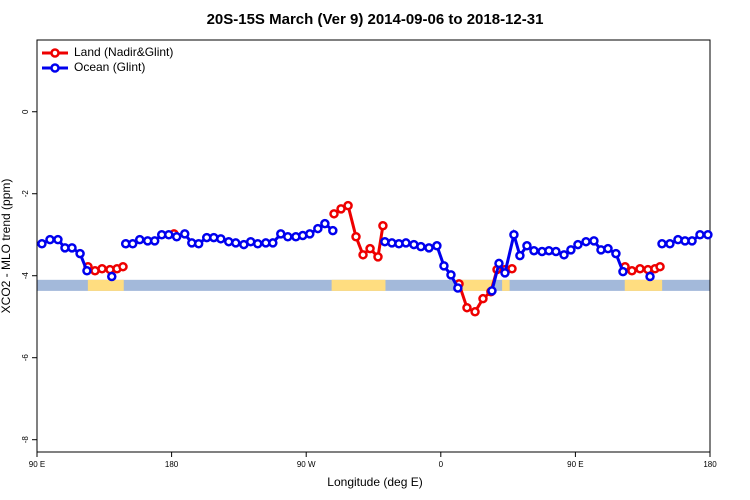  What do you see at coordinates (123, 52) in the screenshot?
I see `legend-label: Land (Nadir&Glint)` at bounding box center [123, 52].